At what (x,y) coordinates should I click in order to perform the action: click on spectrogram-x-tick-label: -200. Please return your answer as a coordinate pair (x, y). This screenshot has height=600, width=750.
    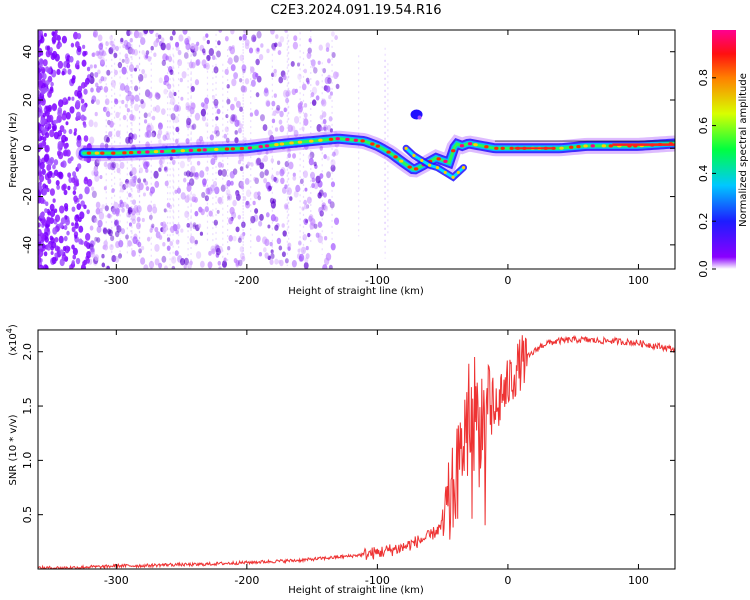
    Looking at the image, I should click on (246, 280).